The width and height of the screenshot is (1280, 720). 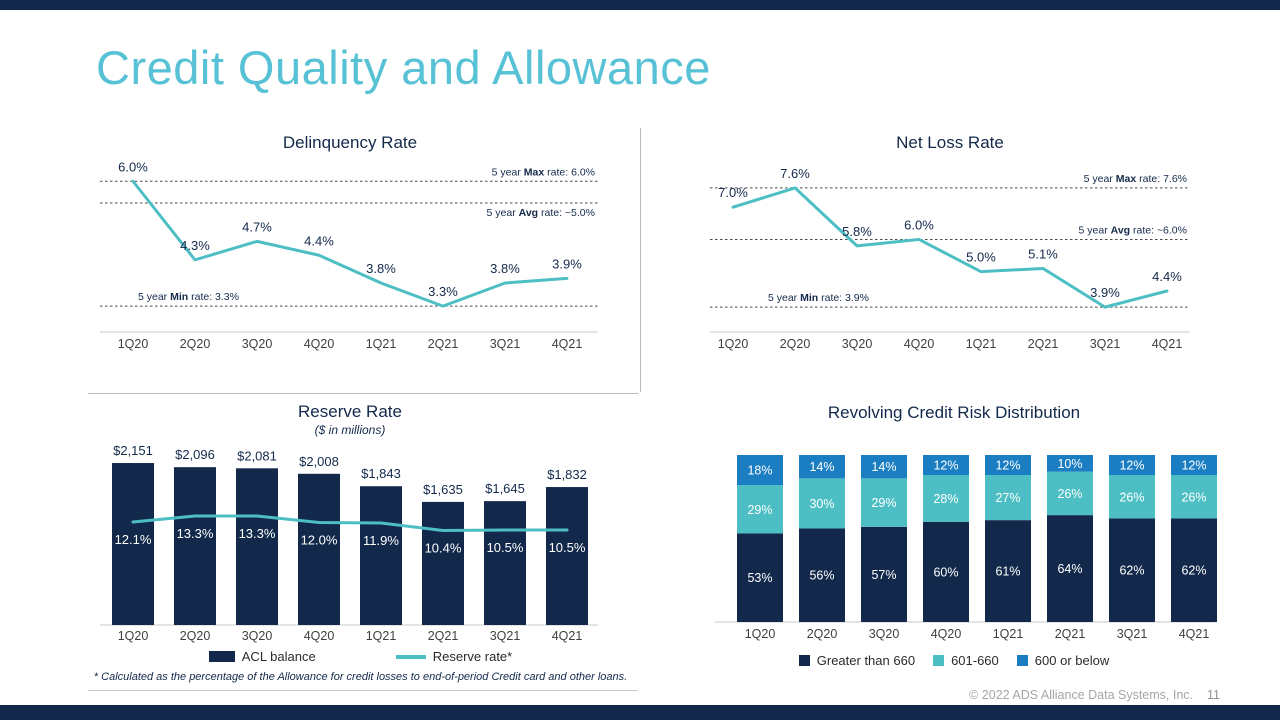 I want to click on risk-legend: Greater than 660 601-660 600 or below, so click(x=954, y=660).